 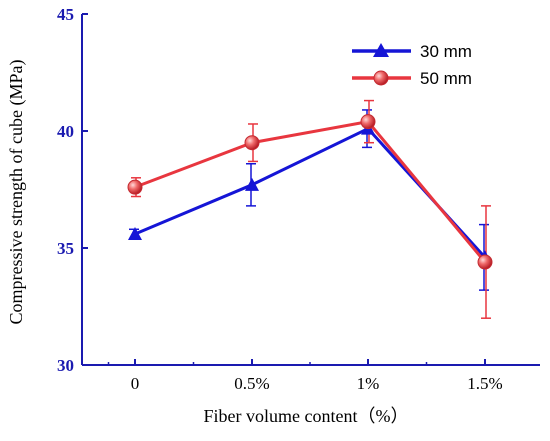 What do you see at coordinates (65, 365) in the screenshot?
I see `y-tick-label: 30` at bounding box center [65, 365].